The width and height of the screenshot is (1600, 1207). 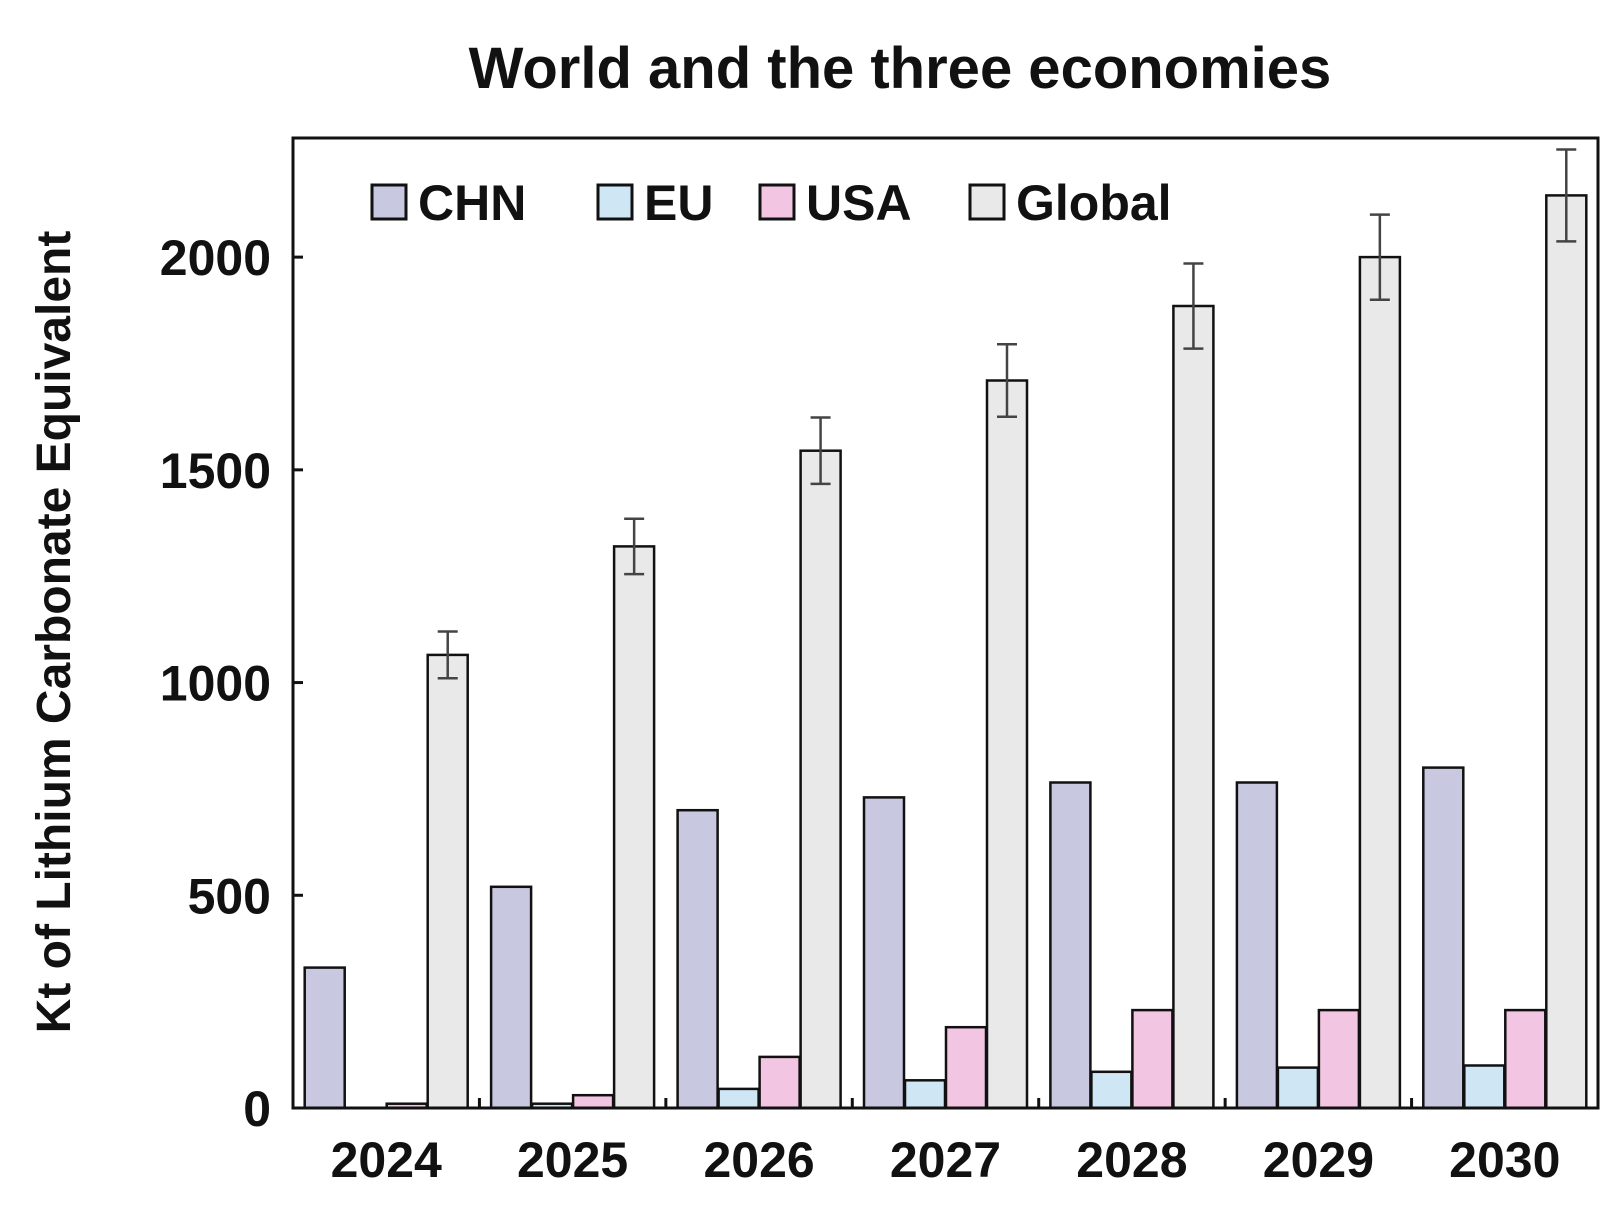 What do you see at coordinates (925, 1094) in the screenshot?
I see `bar-eu-2027` at bounding box center [925, 1094].